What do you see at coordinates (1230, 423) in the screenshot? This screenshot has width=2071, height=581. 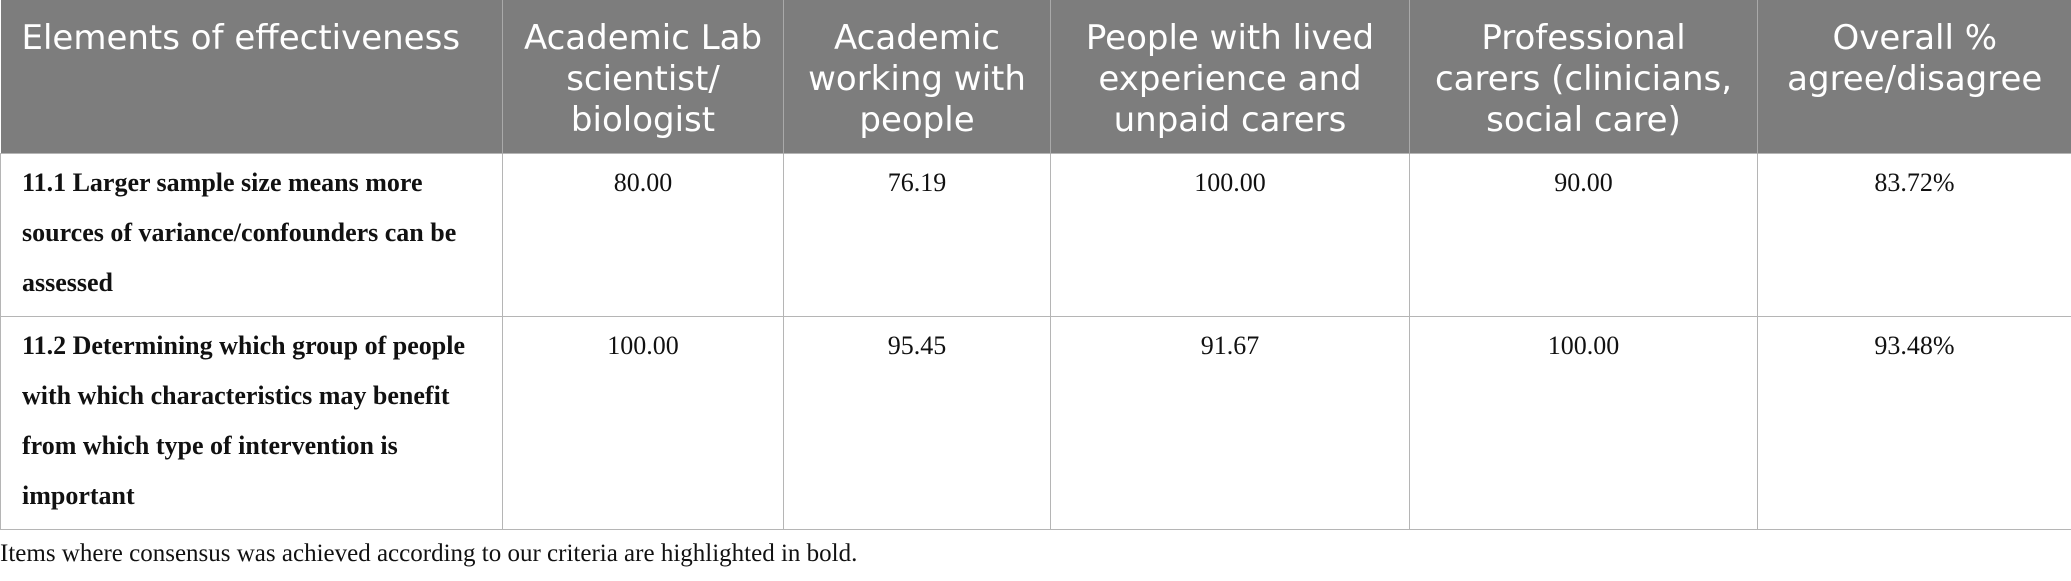 I see `table-cell: 91.67` at bounding box center [1230, 423].